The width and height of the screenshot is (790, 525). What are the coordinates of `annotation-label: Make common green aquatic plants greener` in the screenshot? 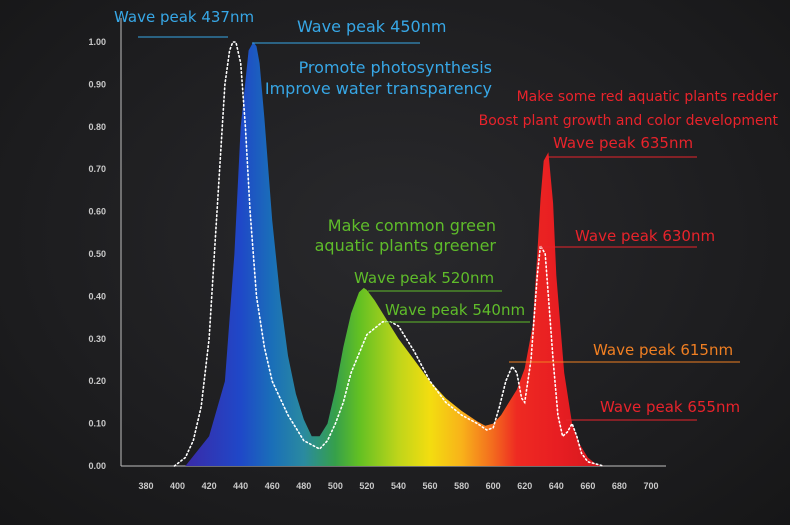 It's located at (406, 235).